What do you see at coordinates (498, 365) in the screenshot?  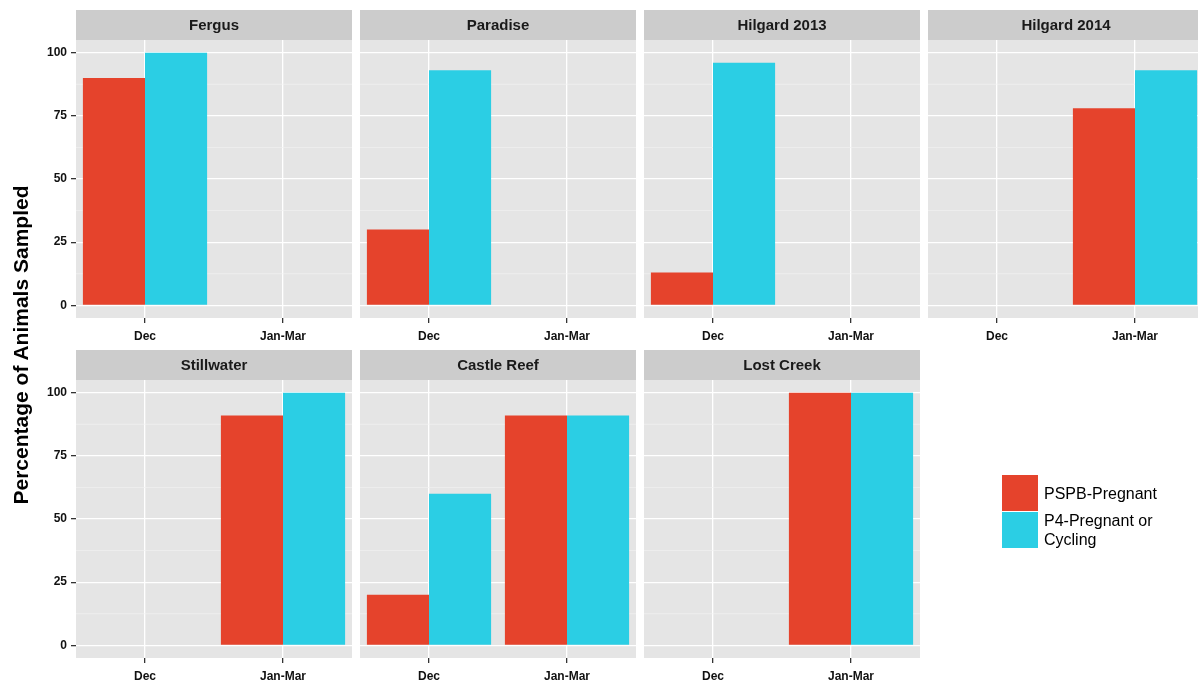 I see `chart-title: Castle Reef` at bounding box center [498, 365].